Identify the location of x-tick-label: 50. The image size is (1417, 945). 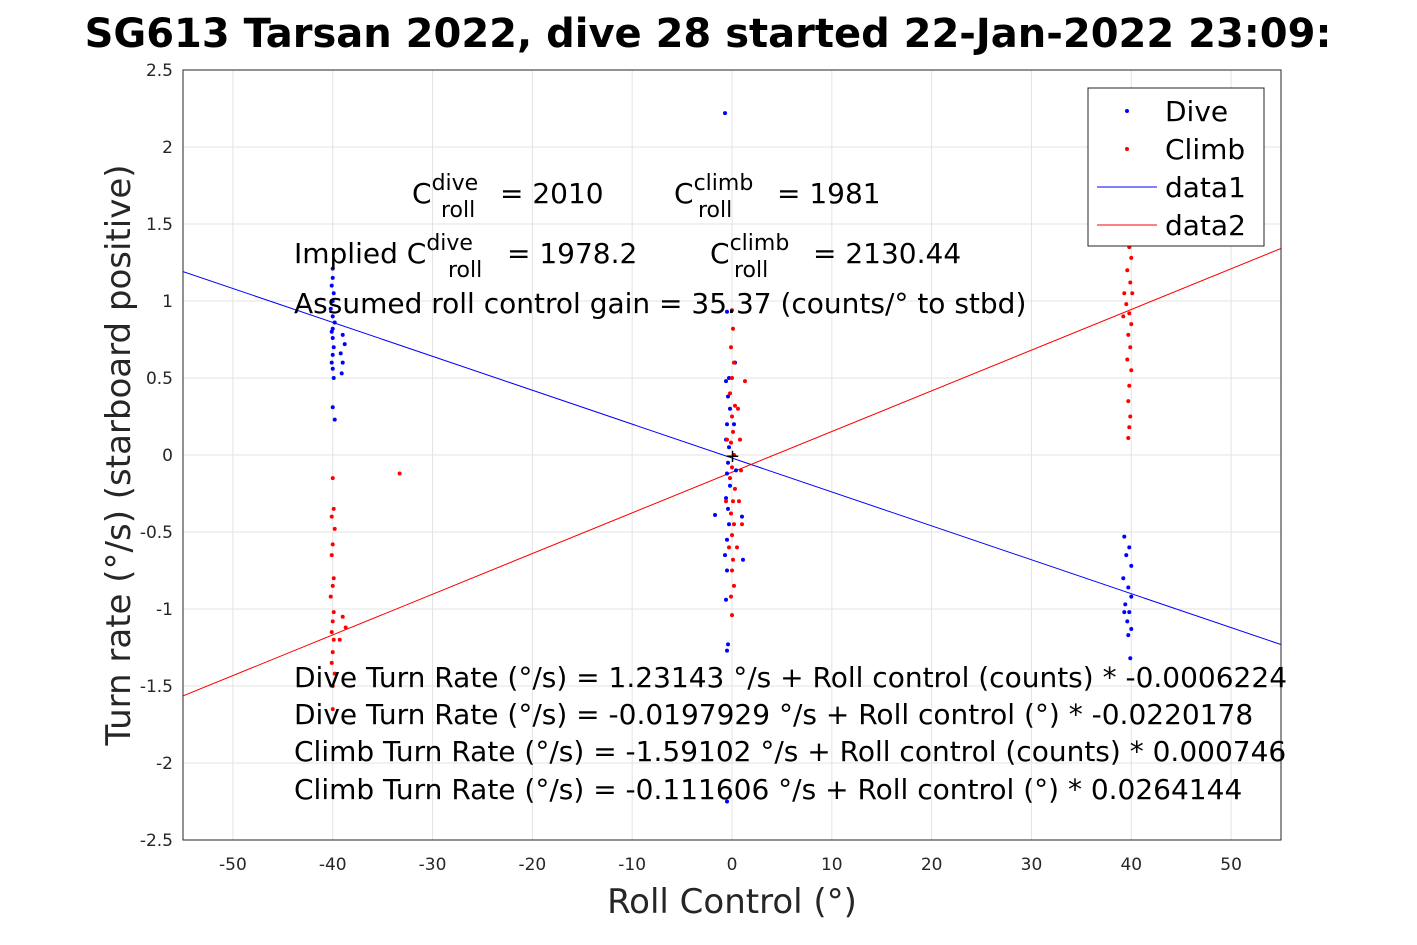
(1231, 865).